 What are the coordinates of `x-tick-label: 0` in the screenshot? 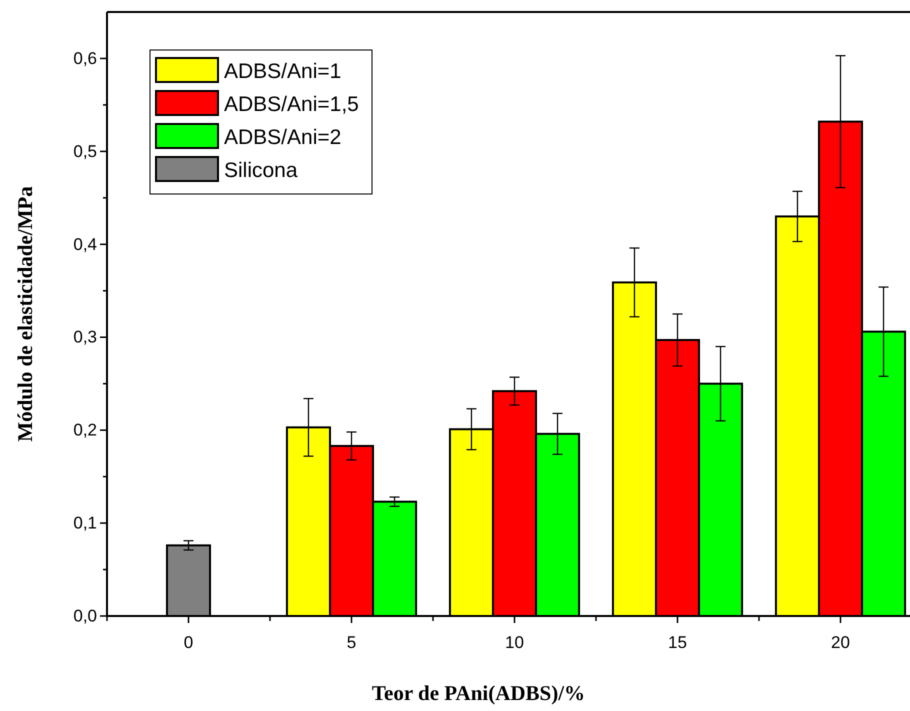 It's located at (189, 642).